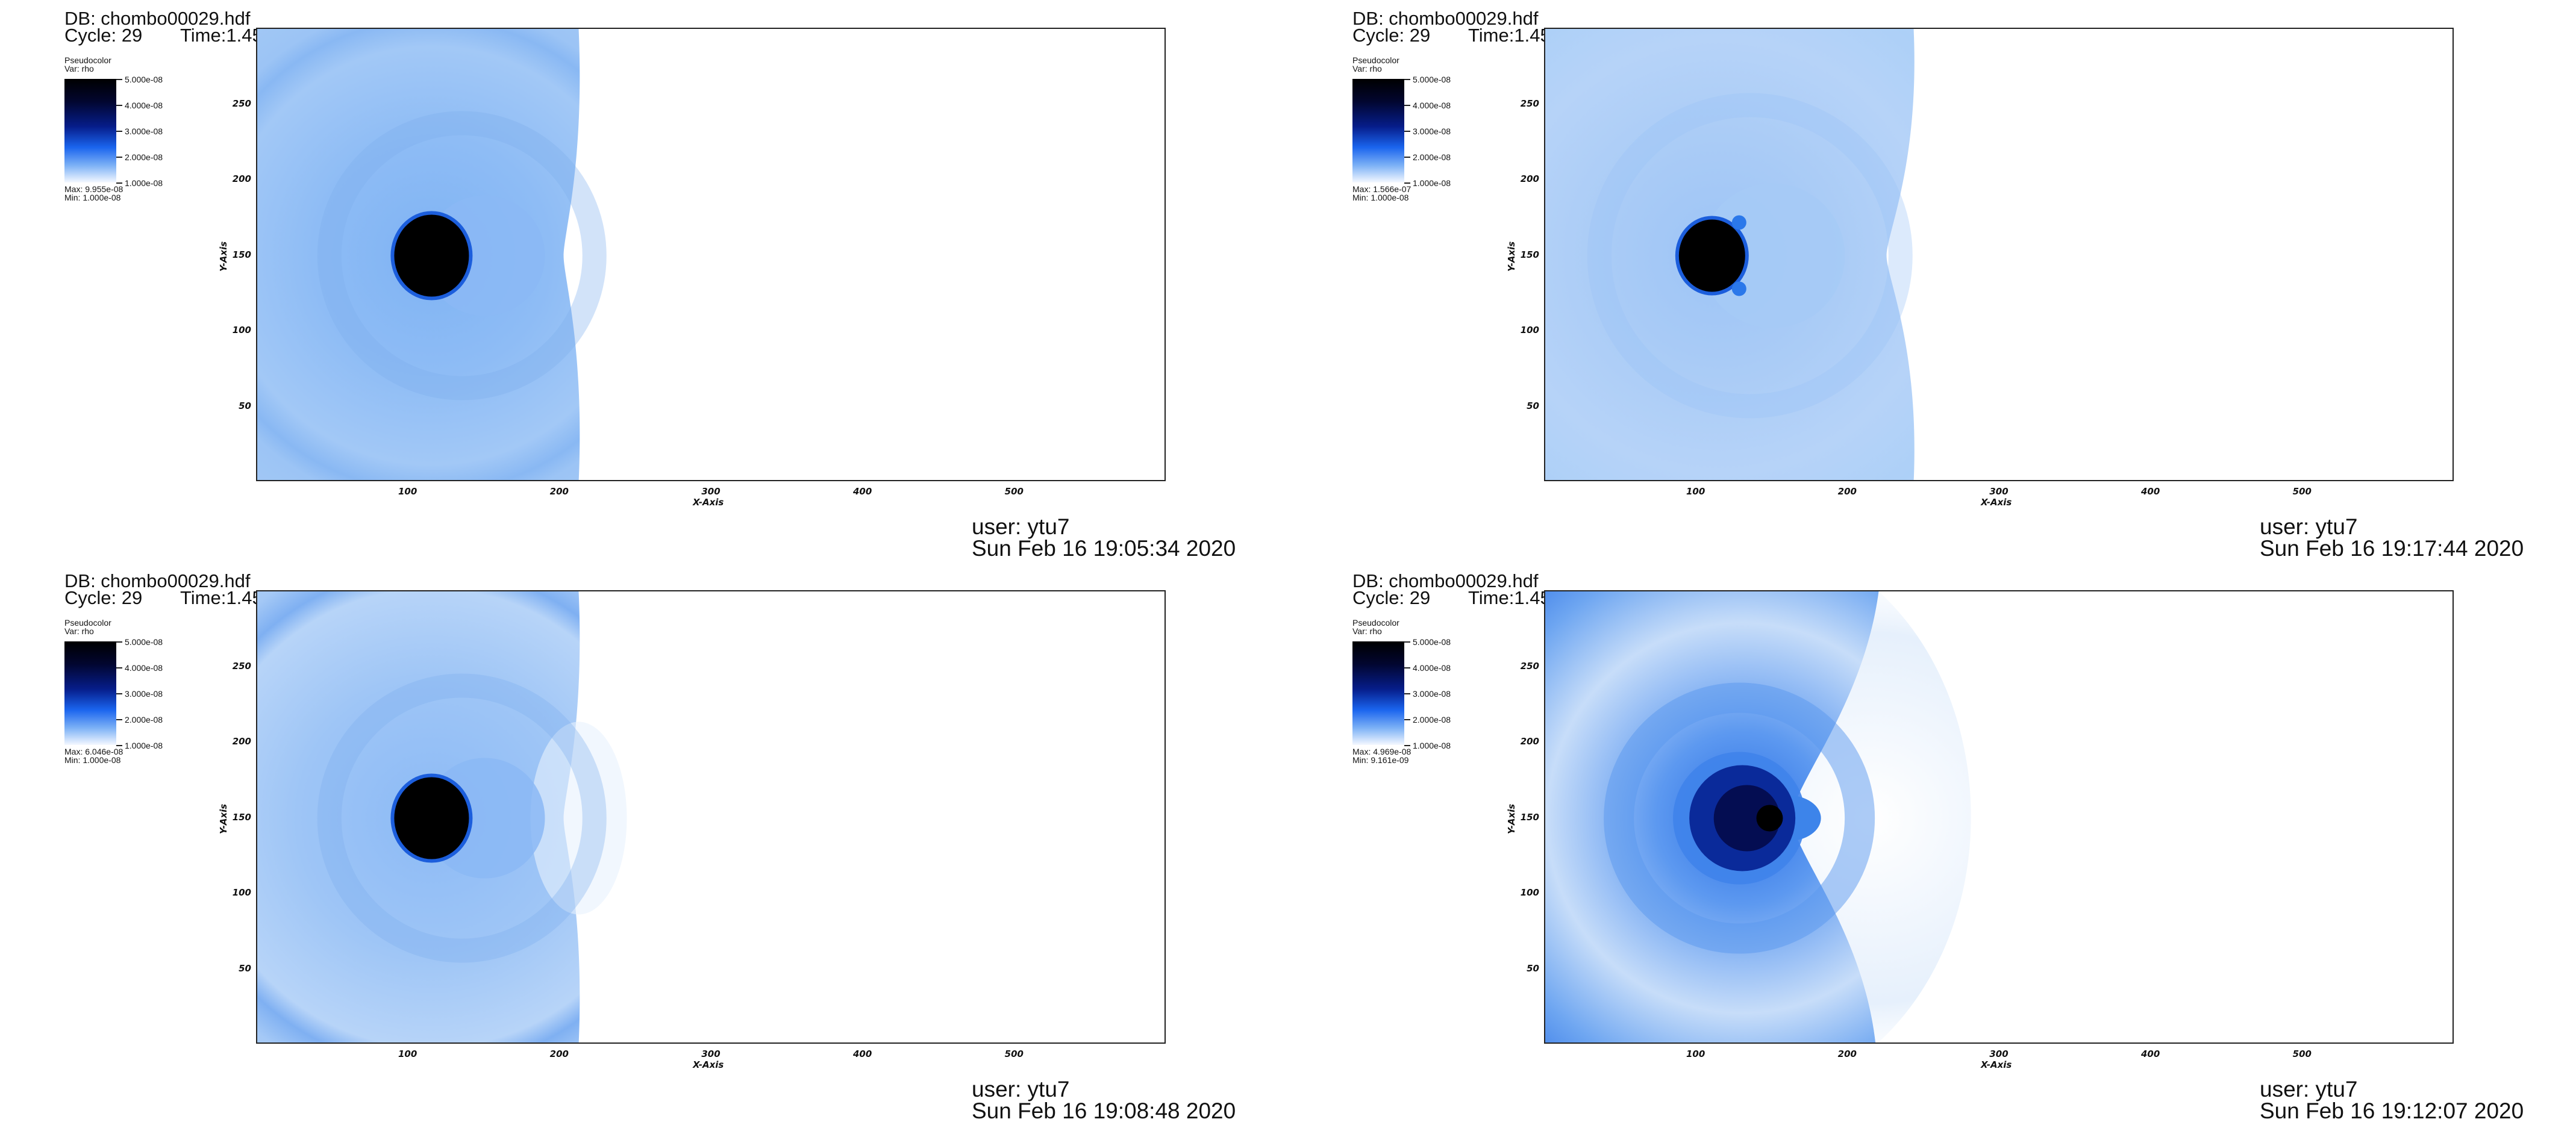  I want to click on legend-max: Max: 6.046e-08, so click(94, 751).